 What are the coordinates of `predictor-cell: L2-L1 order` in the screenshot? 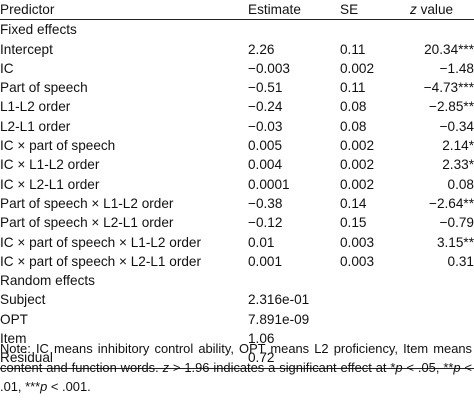 It's located at (35, 126).